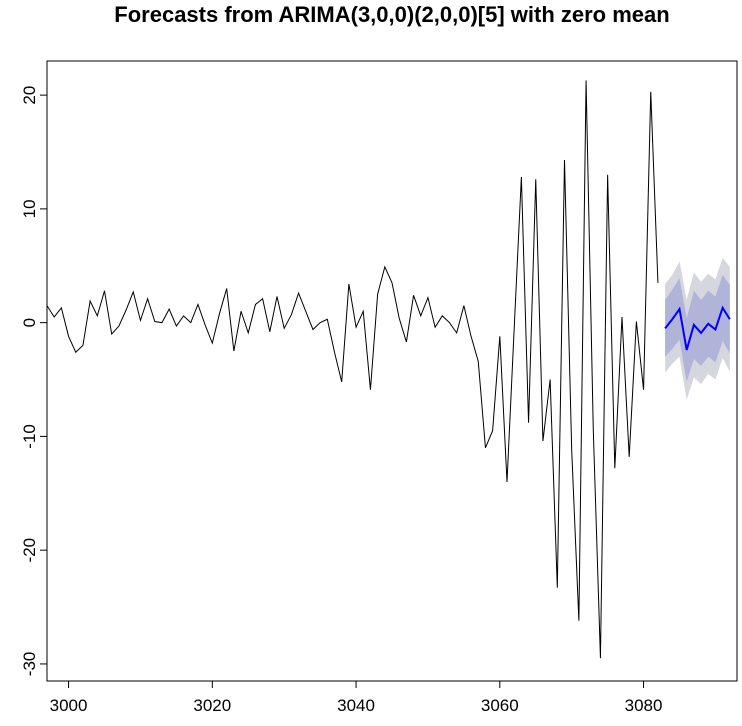  I want to click on x-tick-label: 3080, so click(644, 705).